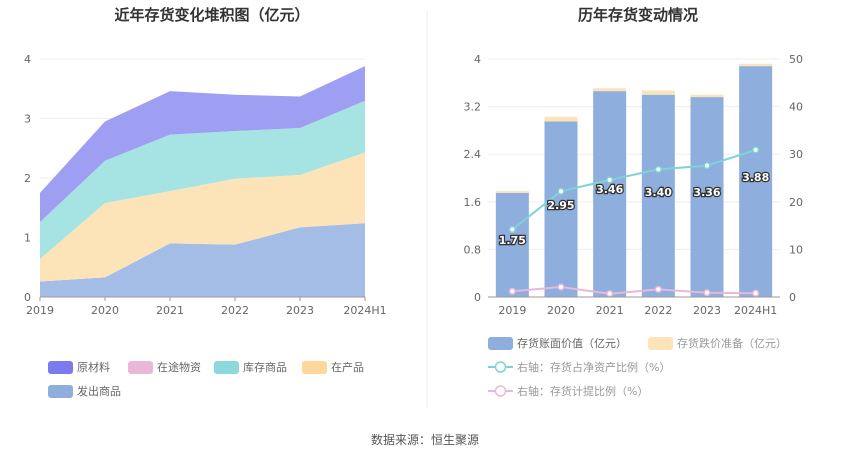  What do you see at coordinates (732, 343) in the screenshot?
I see `legend-label: 存货跌价准备（亿元）` at bounding box center [732, 343].